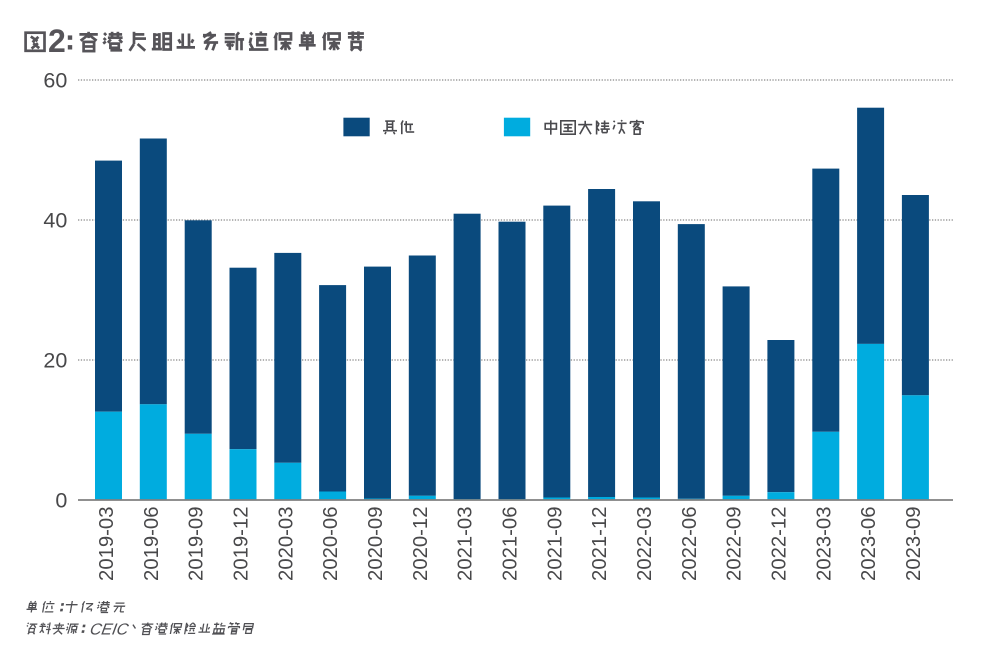 The height and width of the screenshot is (650, 1006). Describe the element at coordinates (331, 544) in the screenshot. I see `svg-text: 2020-06` at that location.